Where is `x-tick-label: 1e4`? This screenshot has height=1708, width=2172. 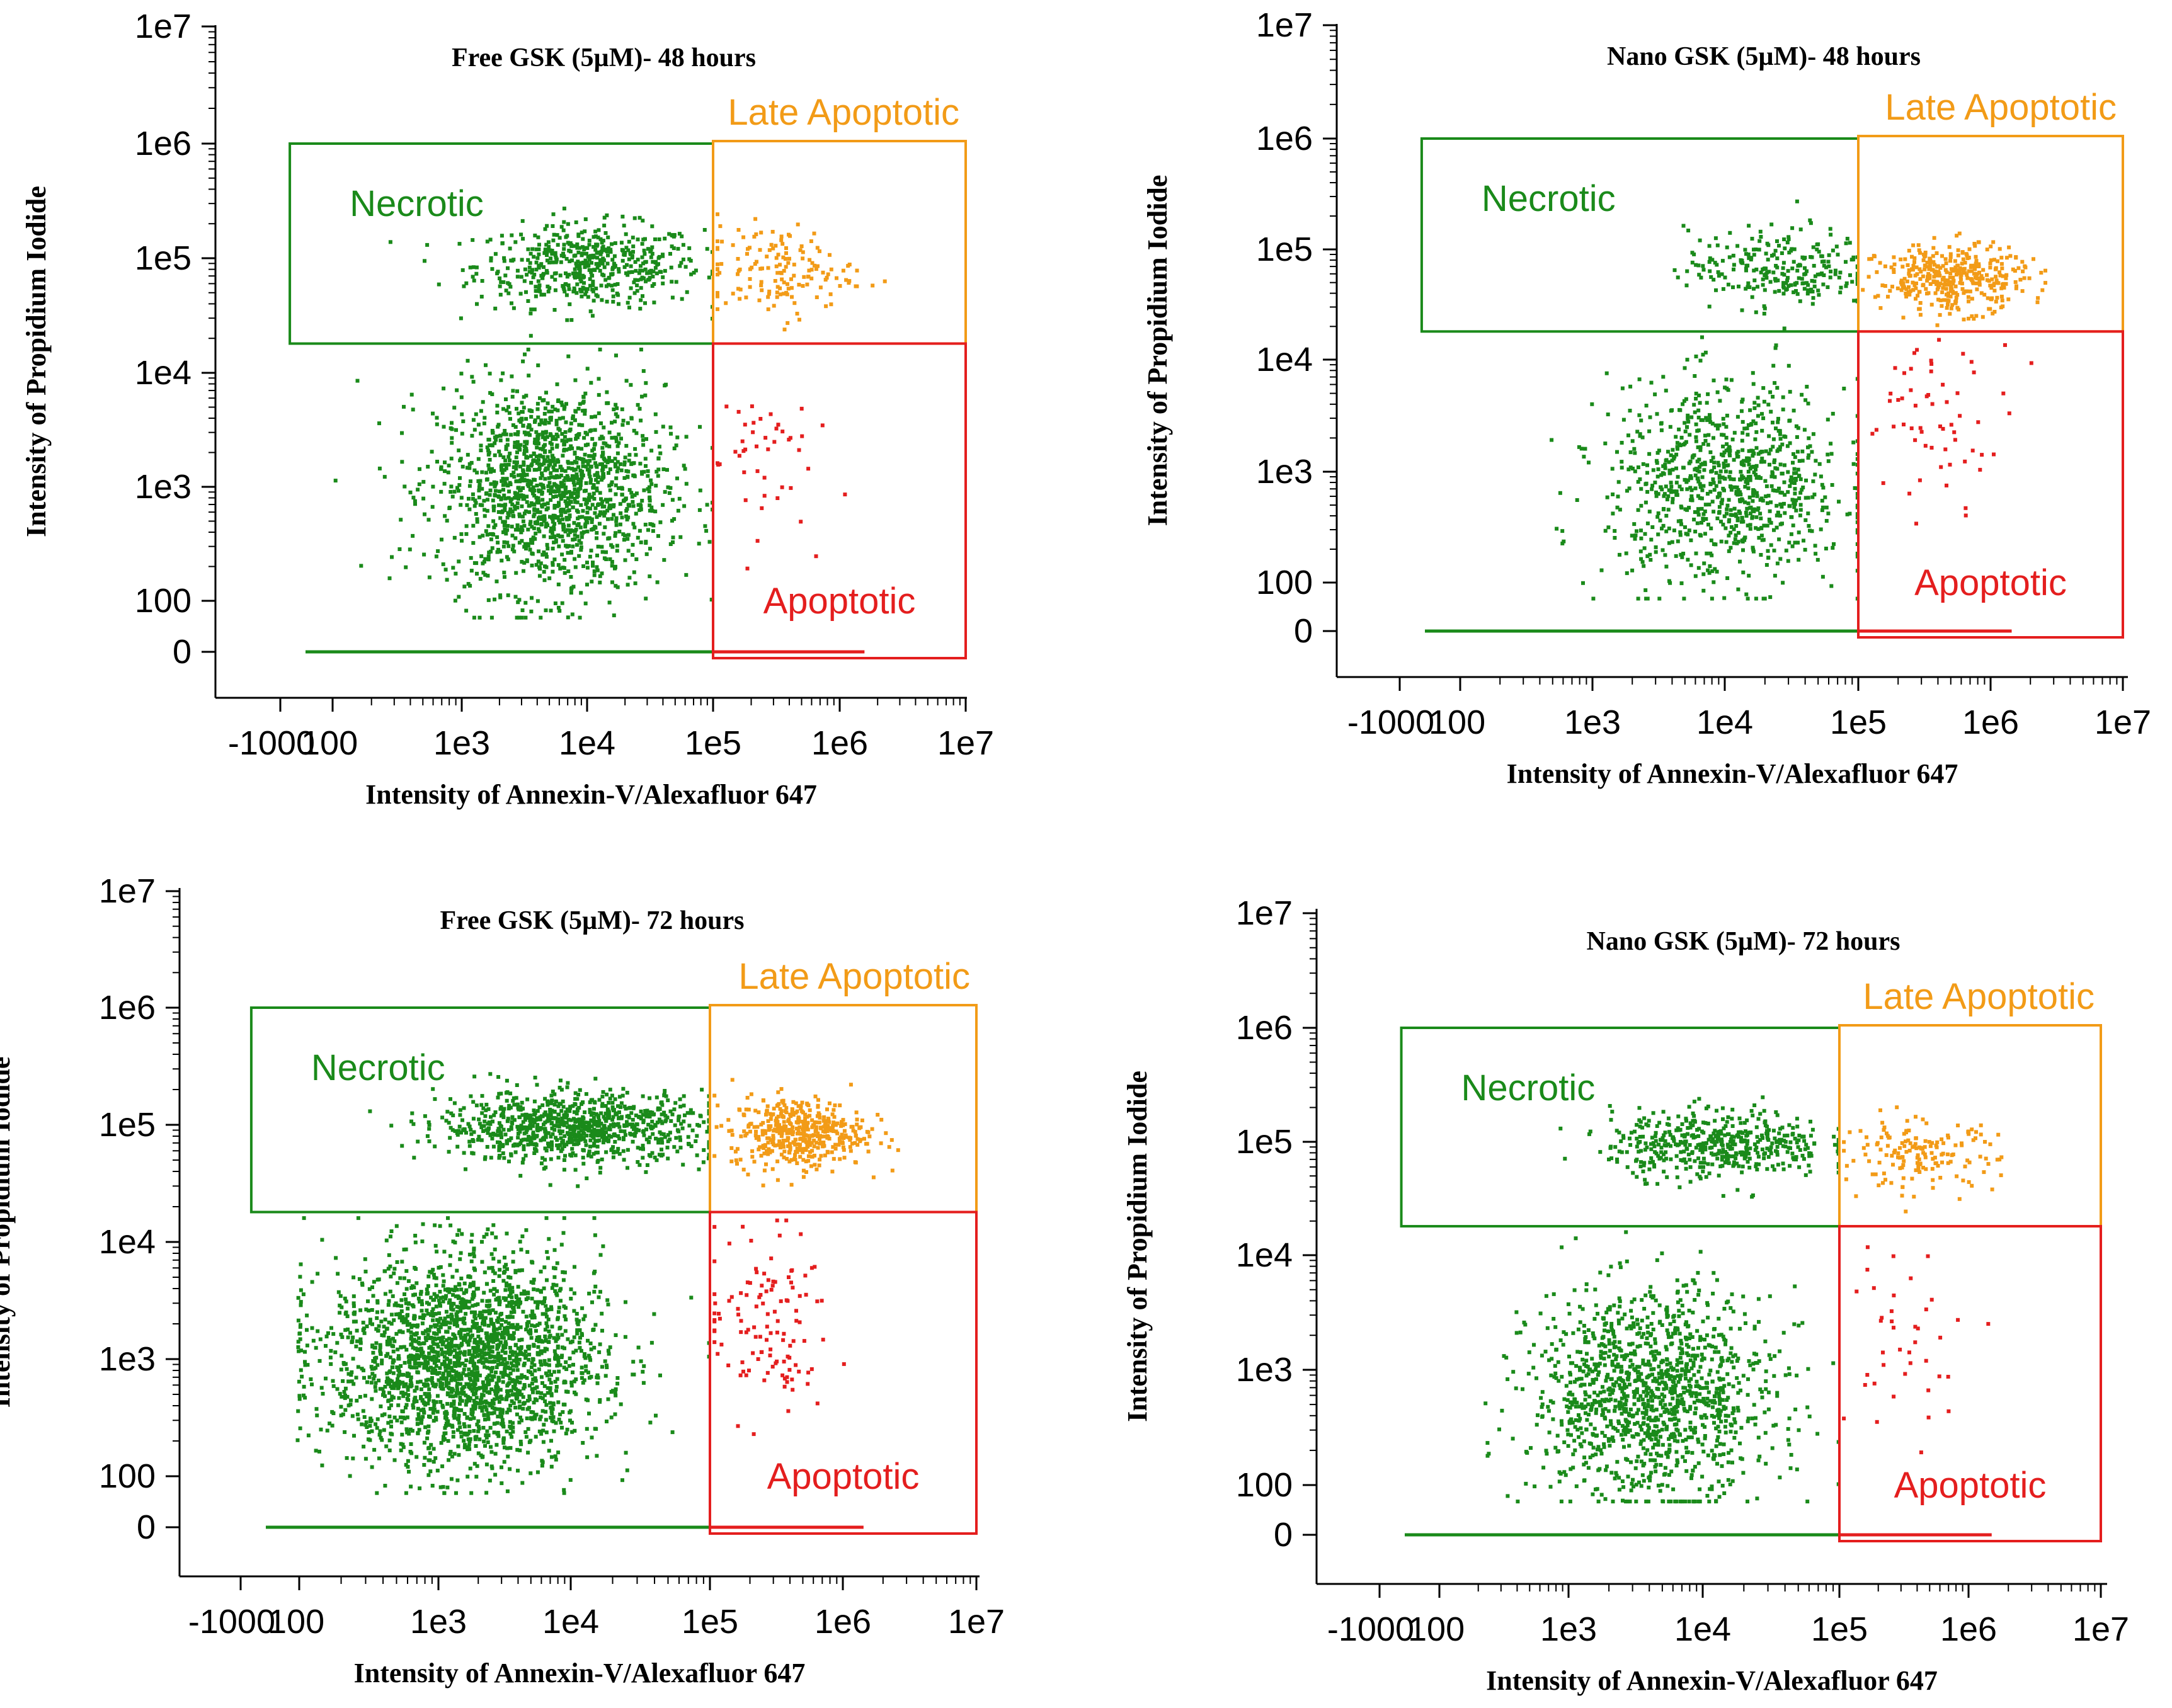 x-tick-label: 1e4 is located at coordinates (587, 743).